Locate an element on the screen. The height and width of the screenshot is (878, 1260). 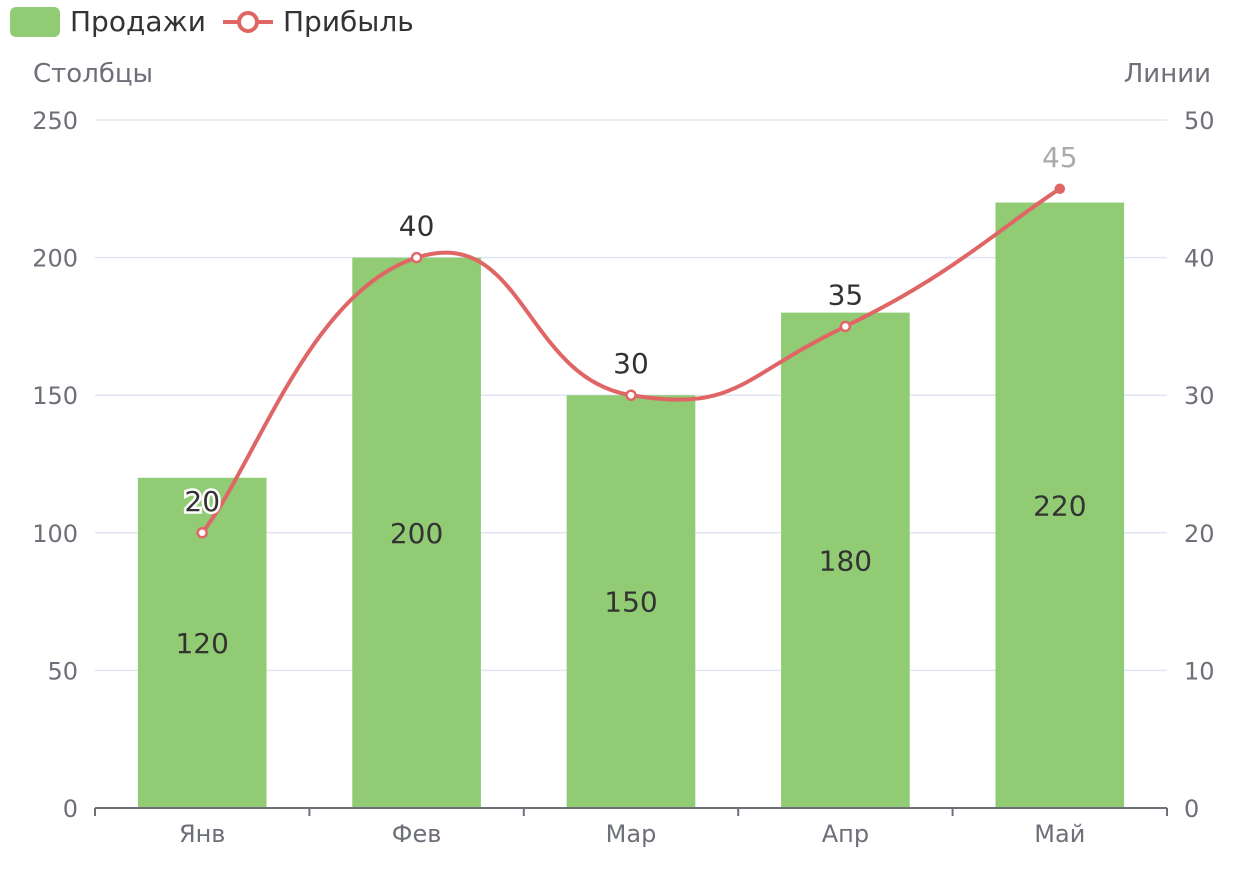
y-right-tick-label: 40 is located at coordinates (1199, 259).